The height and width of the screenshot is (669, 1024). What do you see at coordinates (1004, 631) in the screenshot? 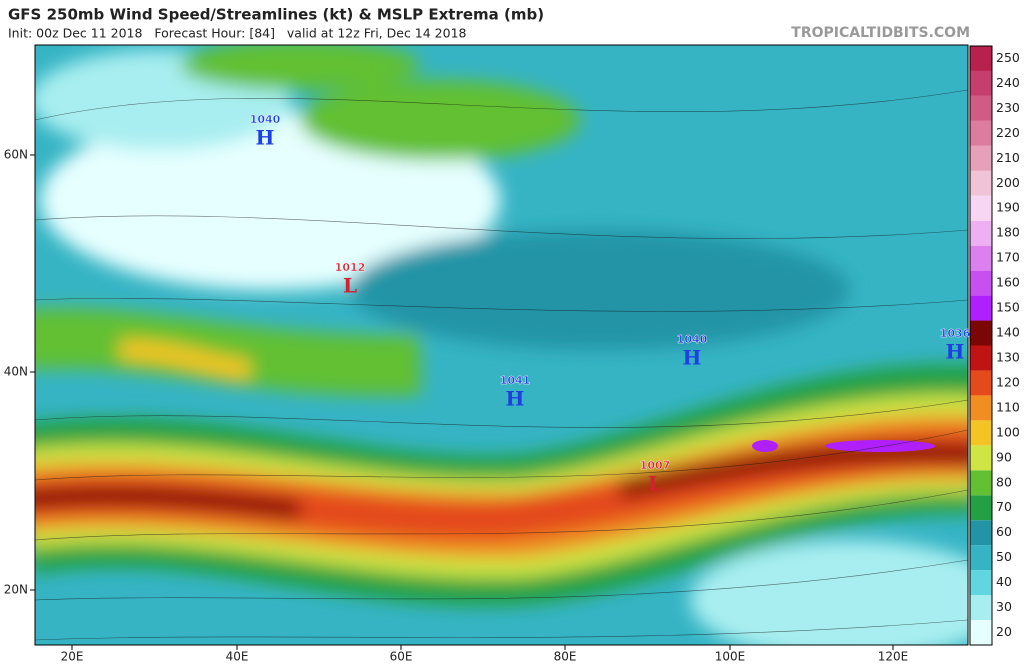
I see `colorbar-label: 20` at bounding box center [1004, 631].